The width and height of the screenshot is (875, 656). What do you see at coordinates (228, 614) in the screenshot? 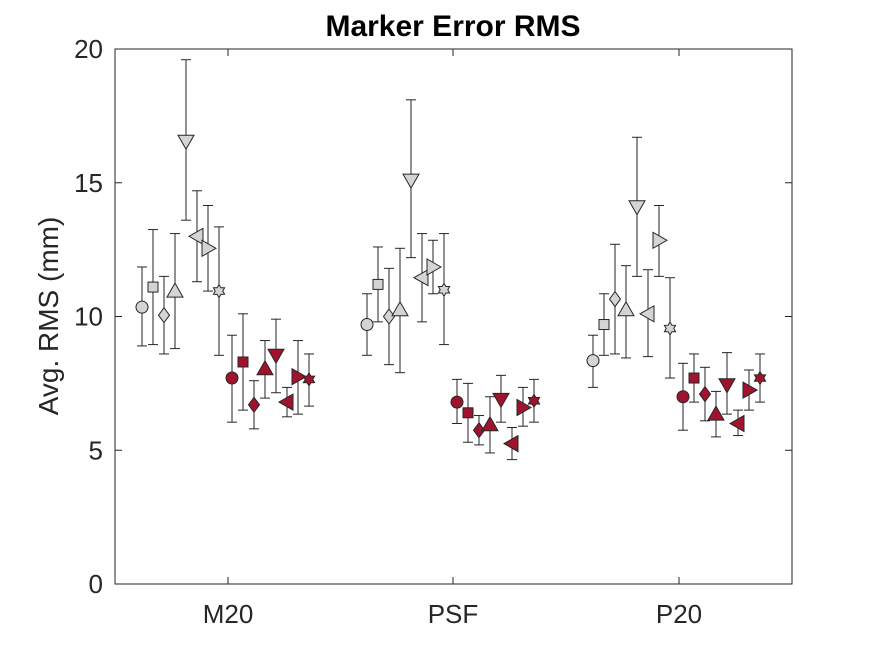
I see `x-tick-label: M20` at bounding box center [228, 614].